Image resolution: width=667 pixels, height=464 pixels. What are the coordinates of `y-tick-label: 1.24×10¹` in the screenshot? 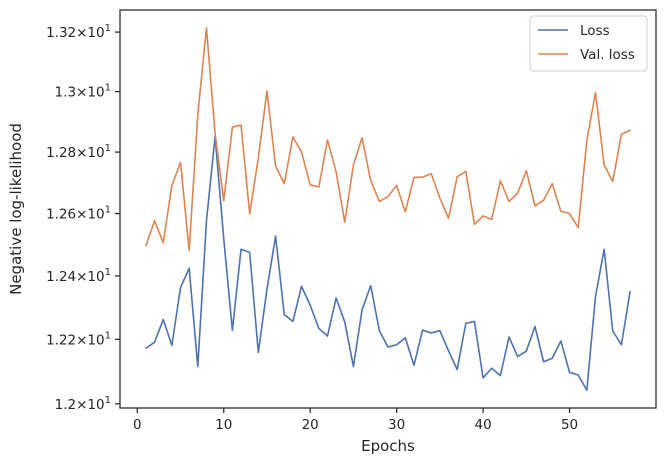 It's located at (78, 276).